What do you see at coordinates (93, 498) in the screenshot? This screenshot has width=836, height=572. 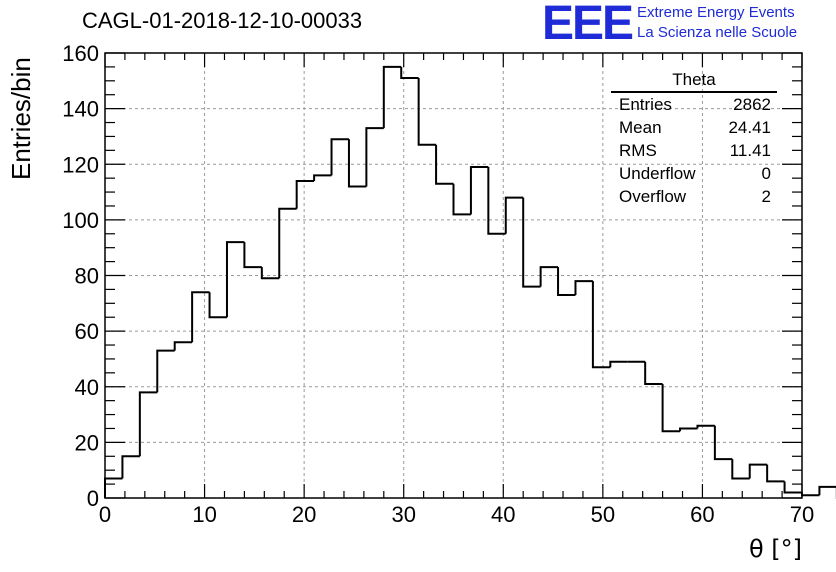 I see `y-tick-label: 0` at bounding box center [93, 498].